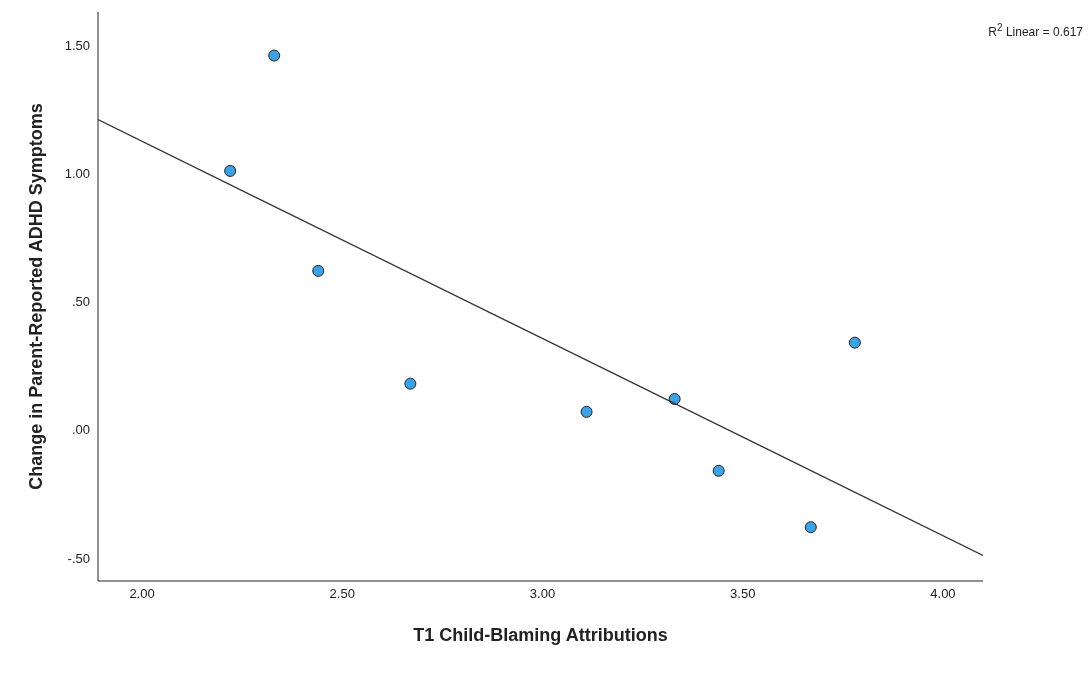 This screenshot has width=1091, height=679. What do you see at coordinates (1035, 30) in the screenshot?
I see `text: R$^{2}$ Linear = 0.617` at bounding box center [1035, 30].